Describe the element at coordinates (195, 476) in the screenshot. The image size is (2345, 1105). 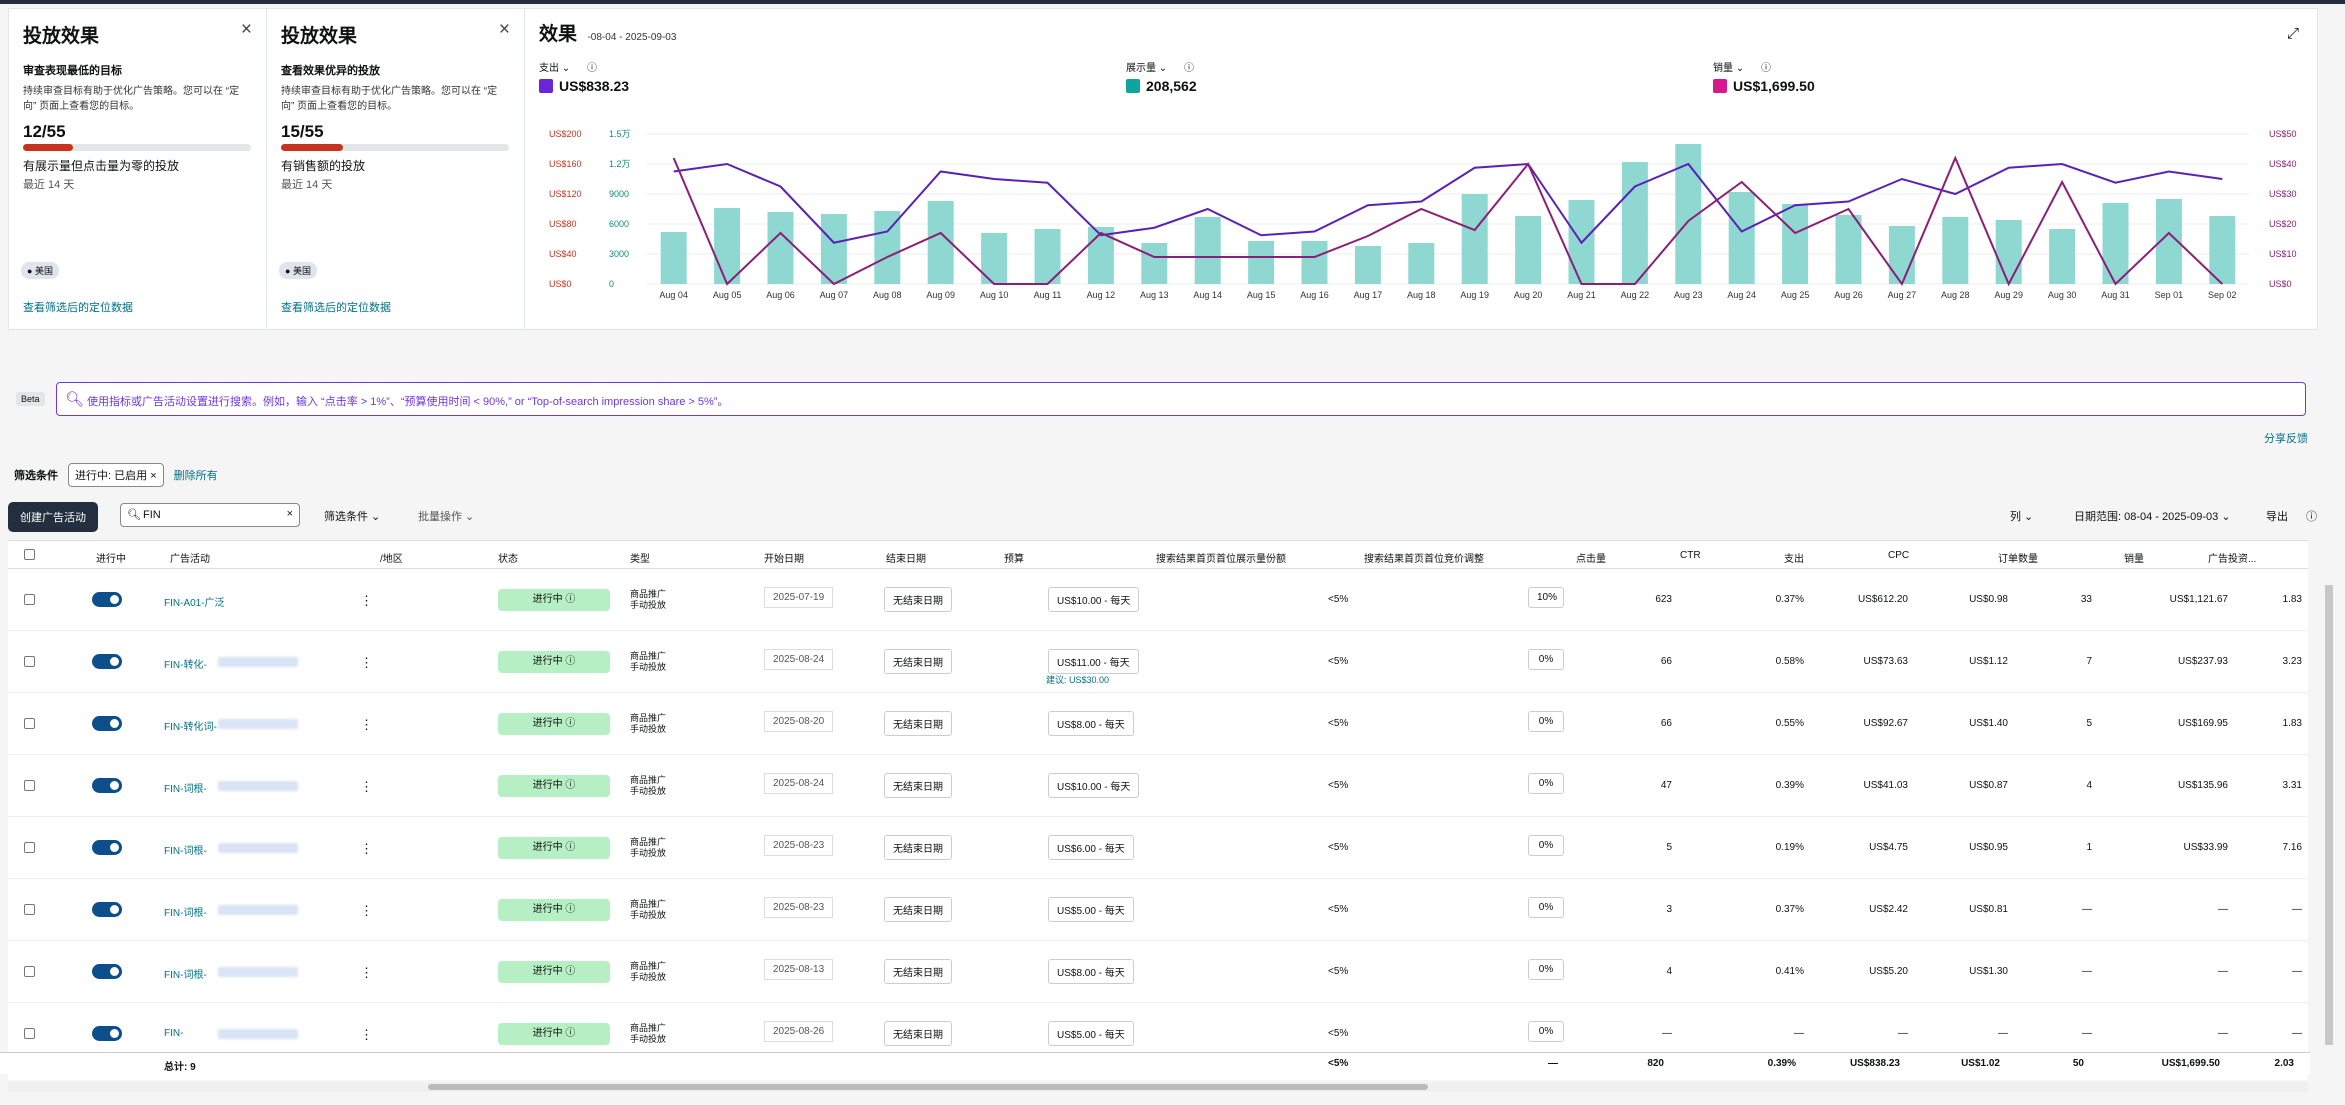
I see `clear-filters-link: 删除所有` at that location.